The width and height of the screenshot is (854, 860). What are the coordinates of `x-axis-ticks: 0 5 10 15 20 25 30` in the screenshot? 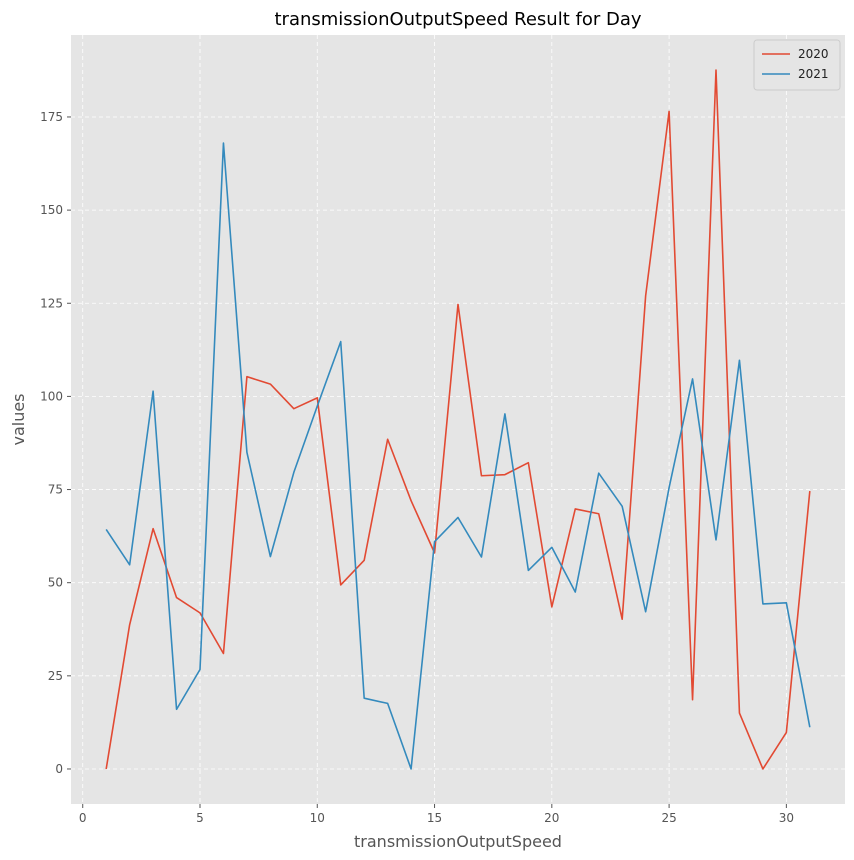 It's located at (436, 814).